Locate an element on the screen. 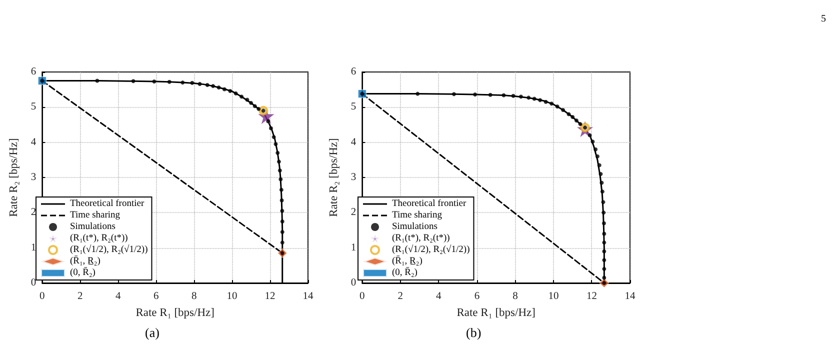 The height and width of the screenshot is (350, 838). text: (a) is located at coordinates (152, 332).